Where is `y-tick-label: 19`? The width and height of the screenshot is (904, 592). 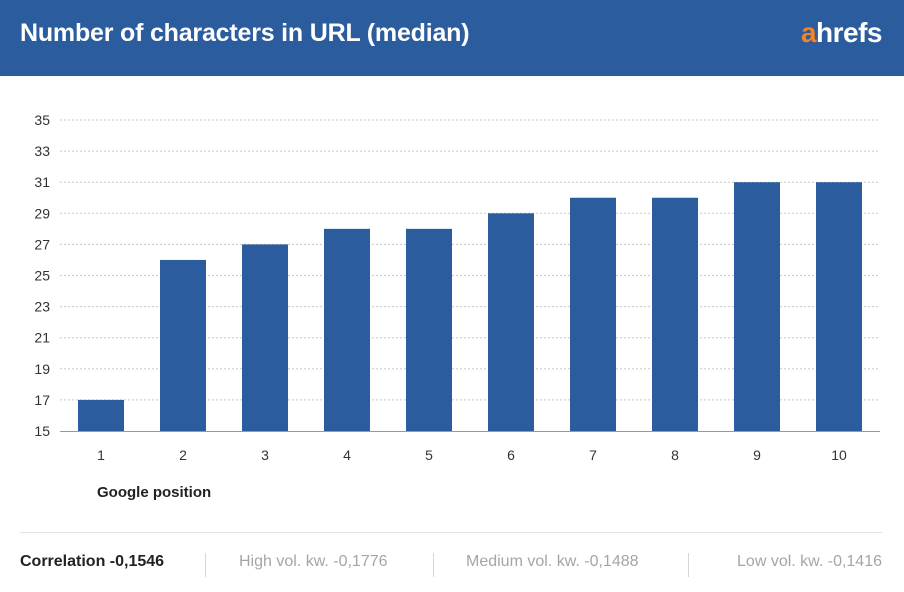
y-tick-label: 19 is located at coordinates (42, 369).